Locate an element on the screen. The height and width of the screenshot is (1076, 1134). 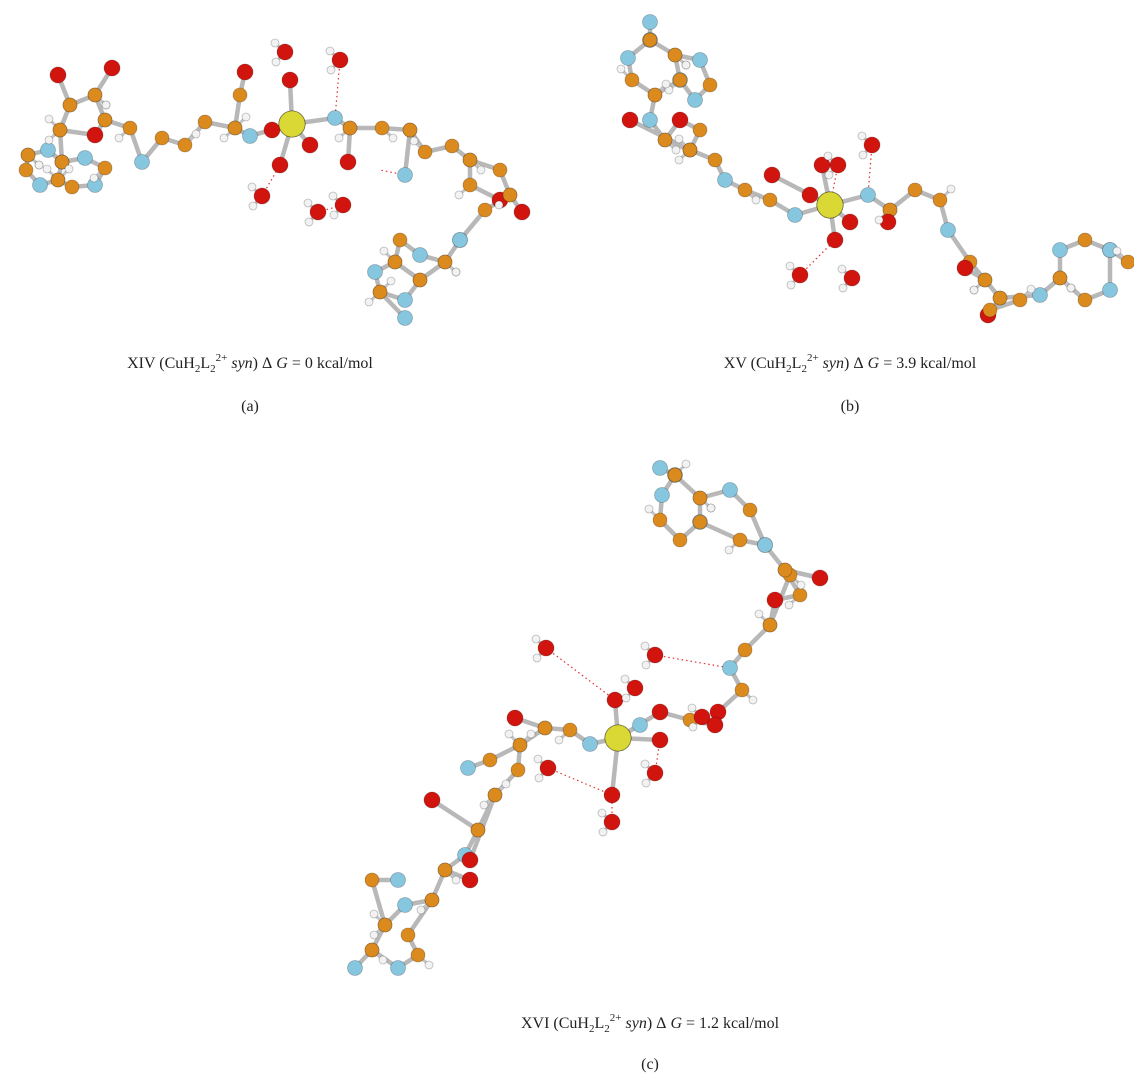
caption-text: G is located at coordinates (282, 363).